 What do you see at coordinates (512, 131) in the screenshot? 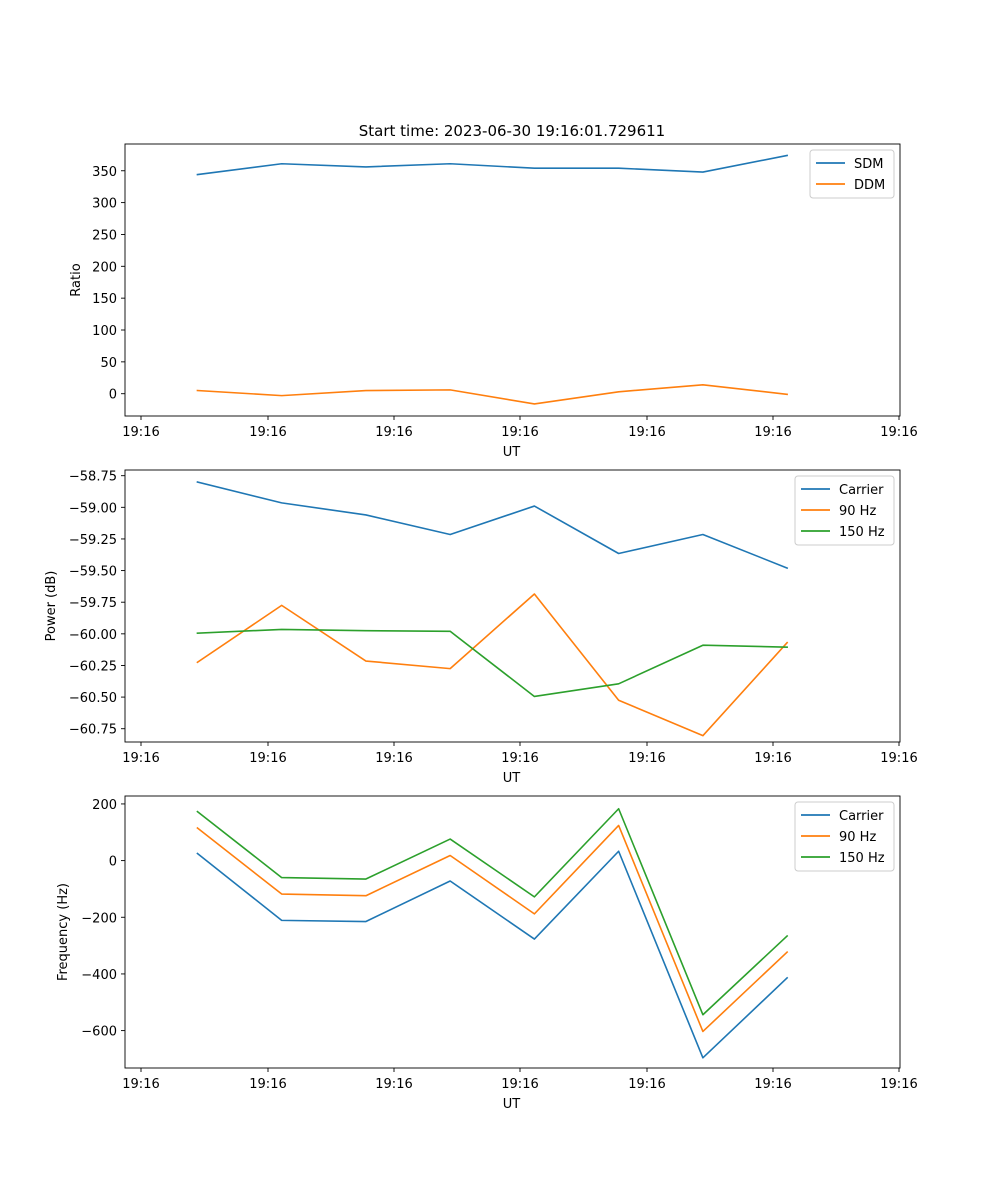
I see `figure-title: Start time: 2023-06-30 19:16:01.729611` at bounding box center [512, 131].